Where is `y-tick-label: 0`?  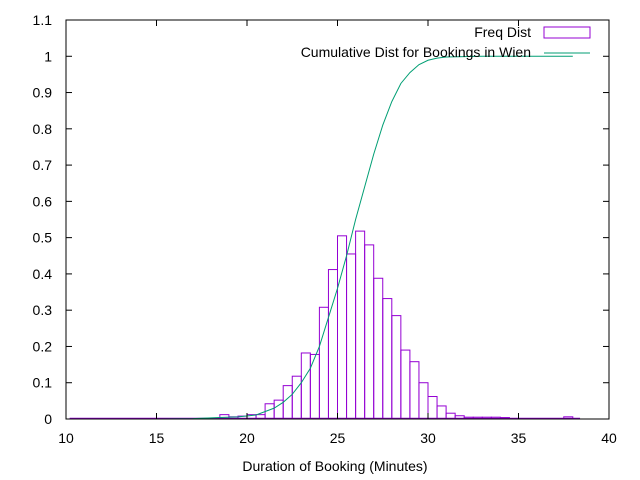 y-tick-label: 0 is located at coordinates (48, 419).